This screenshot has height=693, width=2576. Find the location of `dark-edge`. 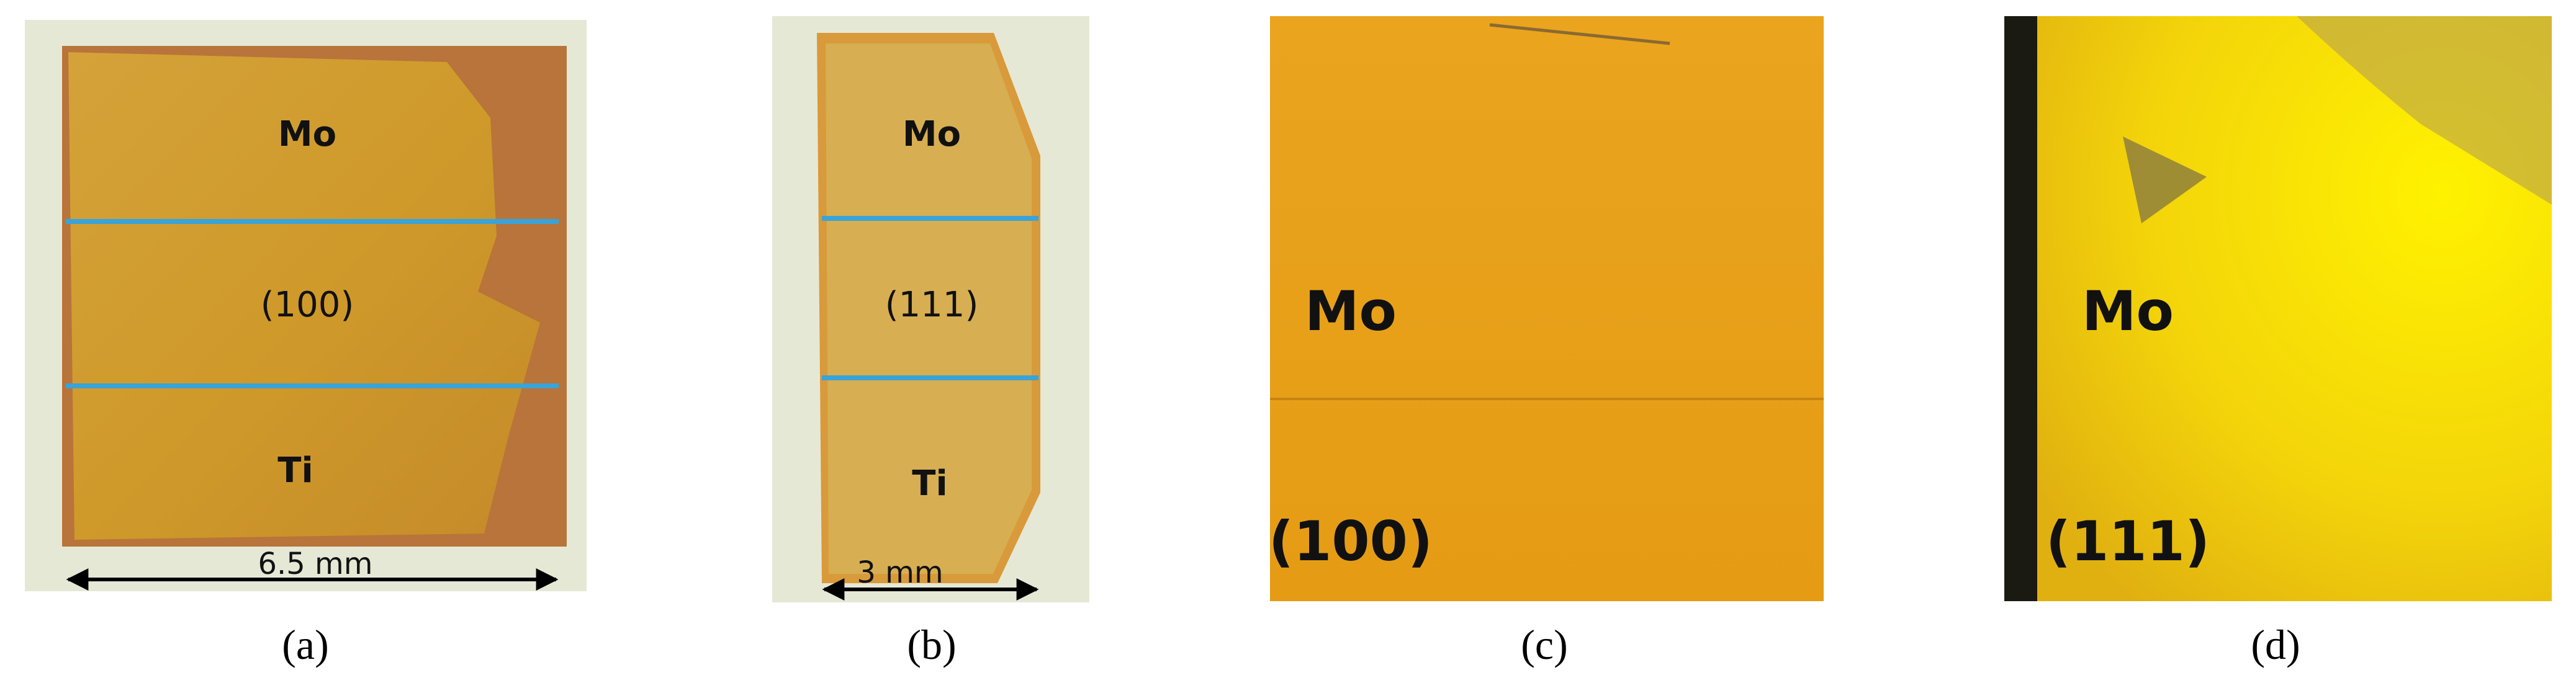

dark-edge is located at coordinates (2020, 308).